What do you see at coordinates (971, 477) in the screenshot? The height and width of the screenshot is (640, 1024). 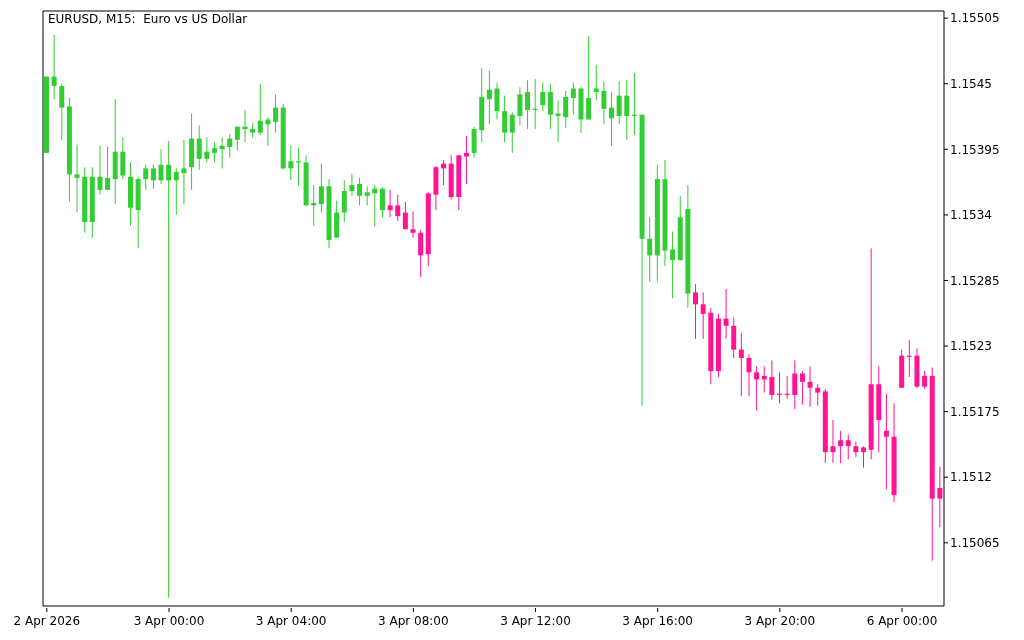 I see `y-tick-label: 1.1512` at bounding box center [971, 477].